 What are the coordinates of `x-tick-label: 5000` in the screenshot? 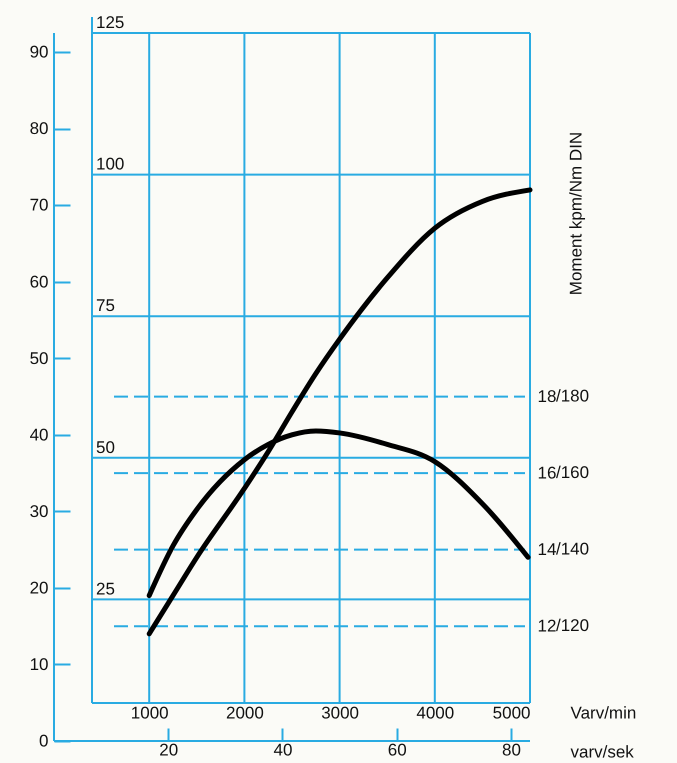 It's located at (511, 713).